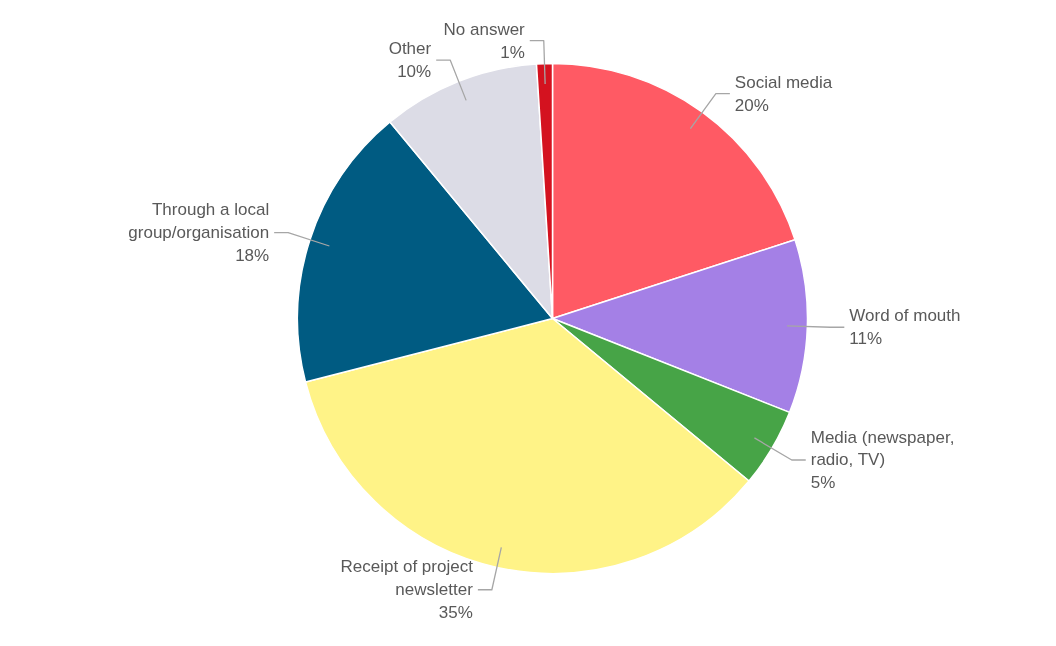 This screenshot has height=646, width=1056. What do you see at coordinates (905, 316) in the screenshot?
I see `slice-label: Word of mouth` at bounding box center [905, 316].